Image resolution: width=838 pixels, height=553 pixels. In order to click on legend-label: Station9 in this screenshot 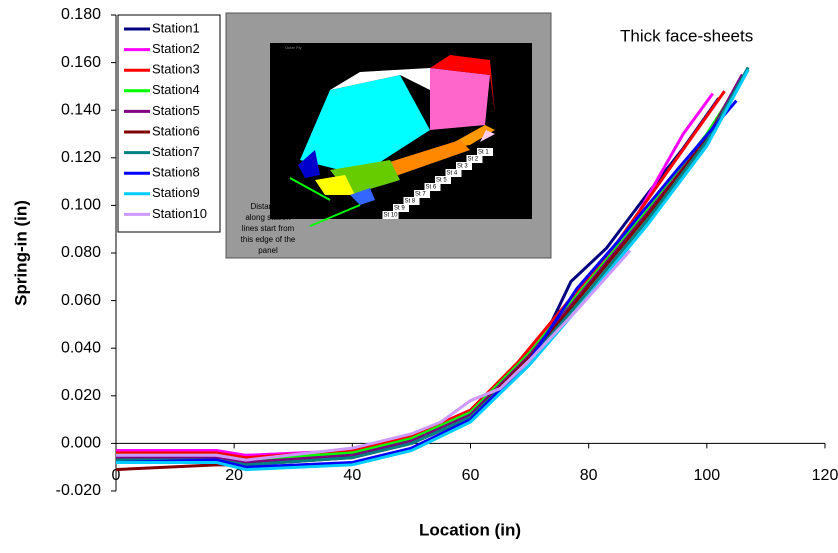, I will do `click(176, 192)`.